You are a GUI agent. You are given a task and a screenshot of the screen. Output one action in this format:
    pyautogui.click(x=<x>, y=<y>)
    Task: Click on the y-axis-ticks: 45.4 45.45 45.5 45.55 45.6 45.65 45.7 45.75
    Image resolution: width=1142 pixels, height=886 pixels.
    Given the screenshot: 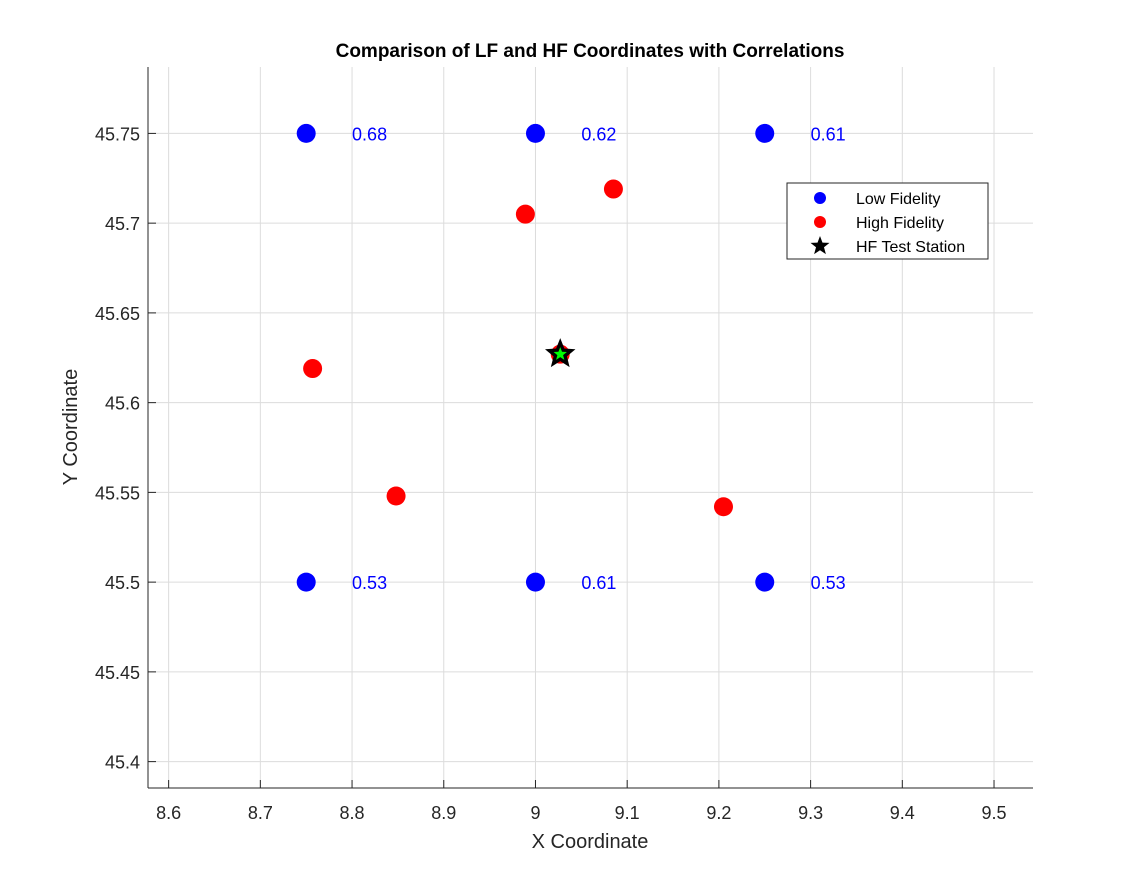 What is the action you would take?
    pyautogui.click(x=125, y=448)
    